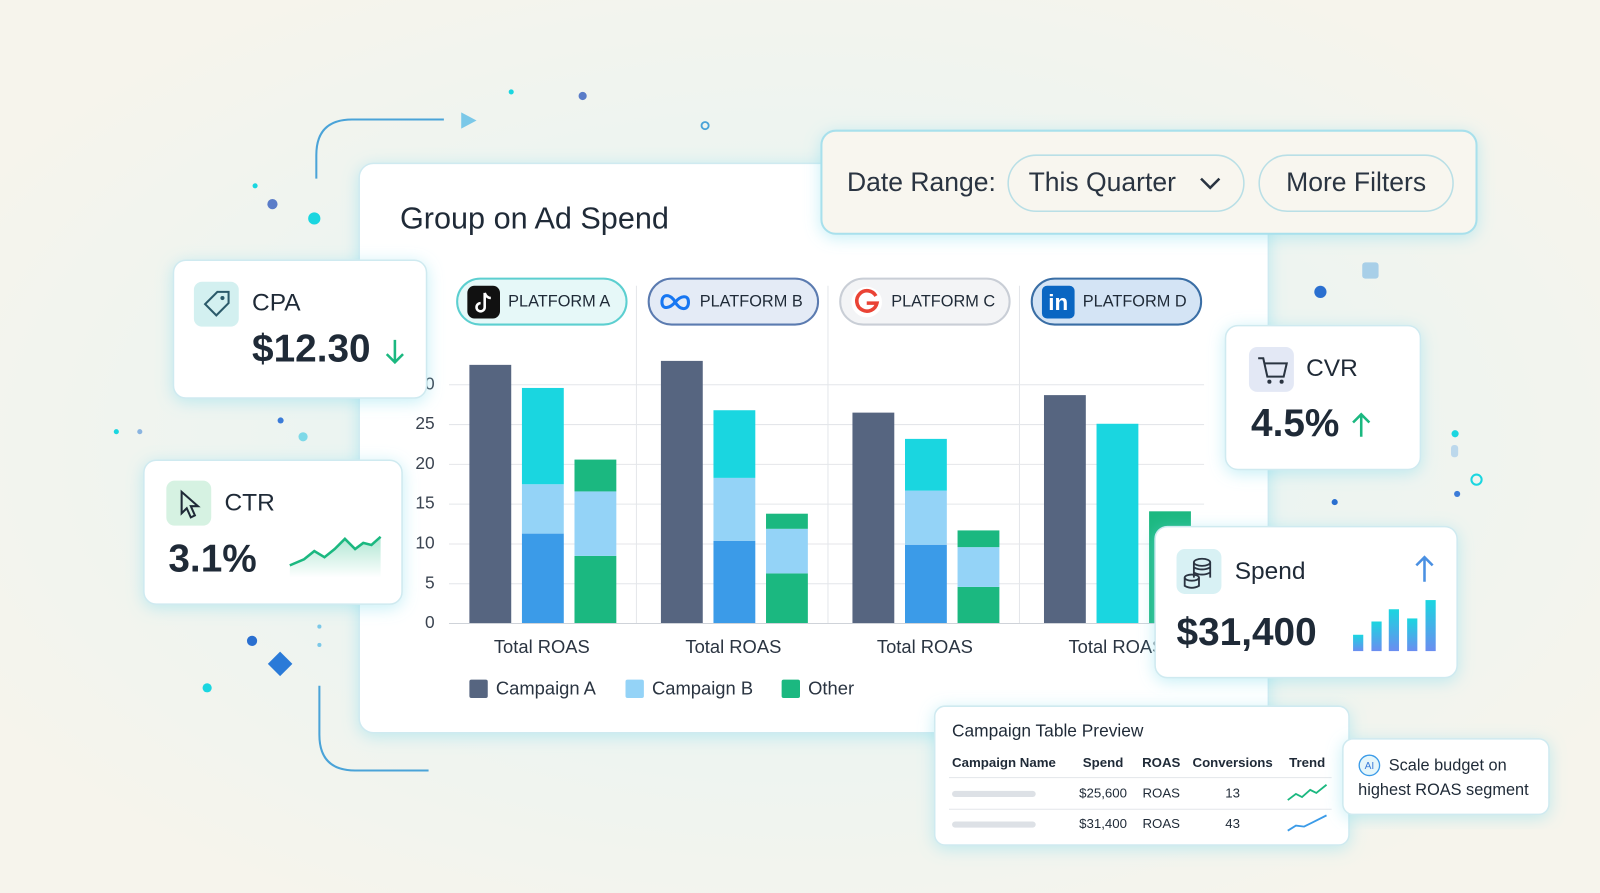 This screenshot has height=893, width=1600. What do you see at coordinates (1103, 182) in the screenshot?
I see `date-range-value: This Quarter` at bounding box center [1103, 182].